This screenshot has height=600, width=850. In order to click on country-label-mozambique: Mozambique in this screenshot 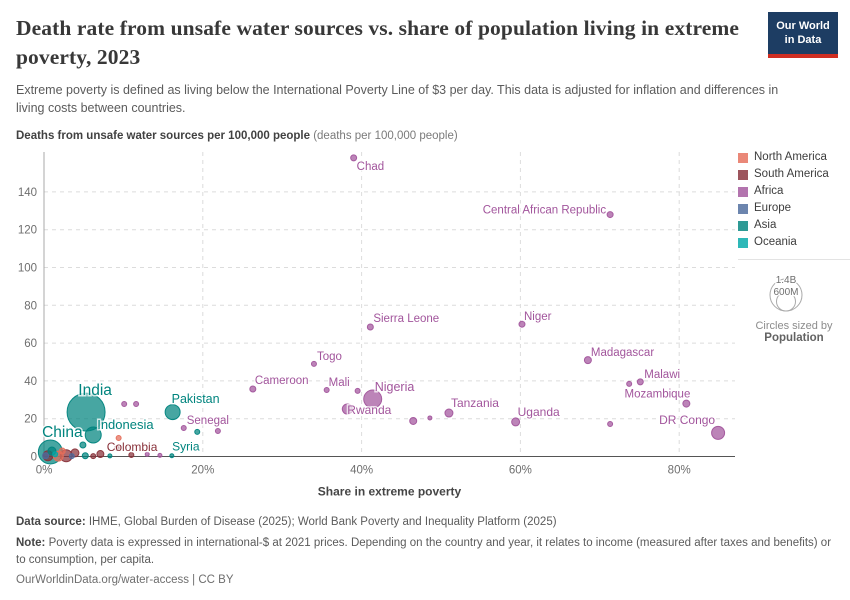, I will do `click(658, 395)`.